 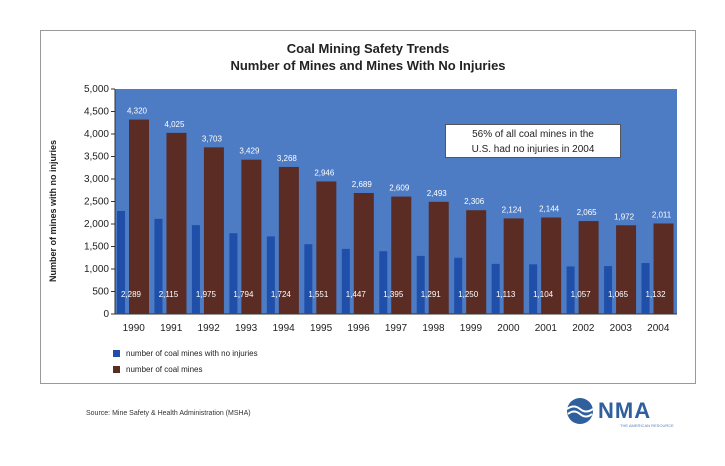 I want to click on x-tick-label: 1991, so click(x=171, y=328).